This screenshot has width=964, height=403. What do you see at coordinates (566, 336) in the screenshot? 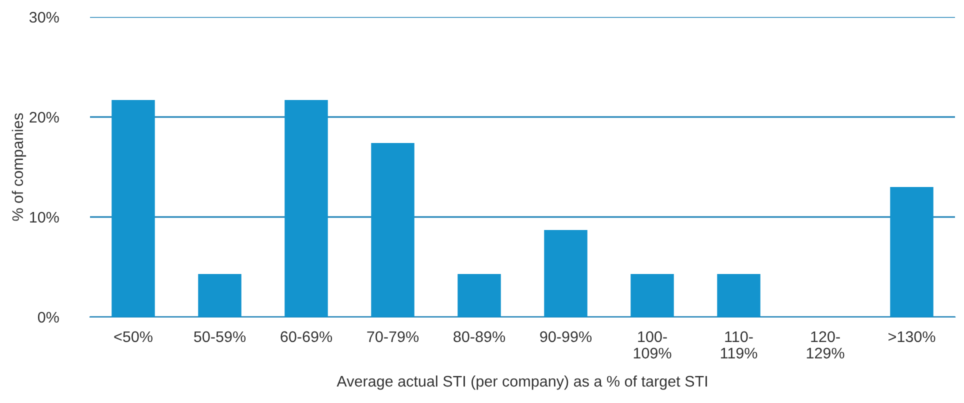
I see `x-tick-label: 90-99%` at bounding box center [566, 336].